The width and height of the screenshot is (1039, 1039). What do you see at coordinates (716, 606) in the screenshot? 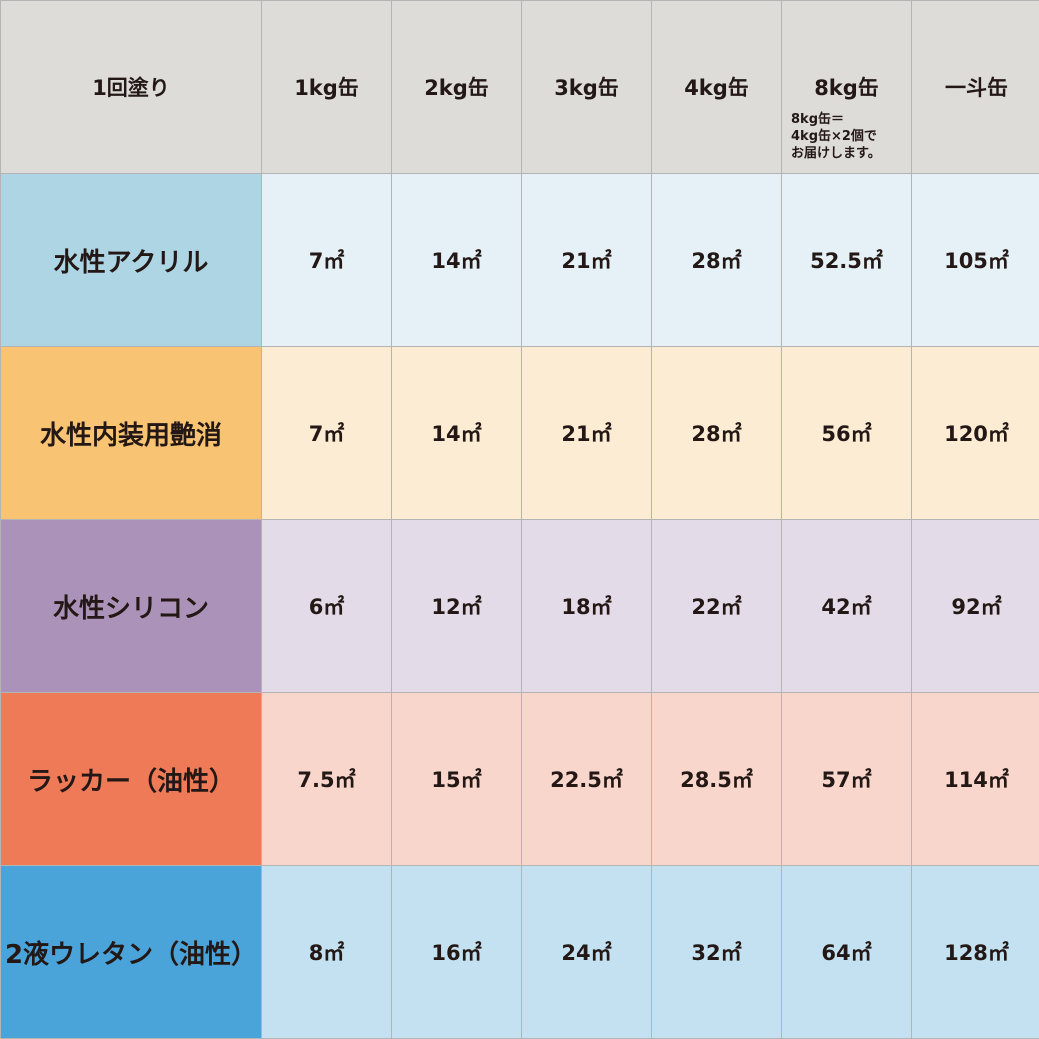
I see `coverage-cell: 22㎡` at bounding box center [716, 606].